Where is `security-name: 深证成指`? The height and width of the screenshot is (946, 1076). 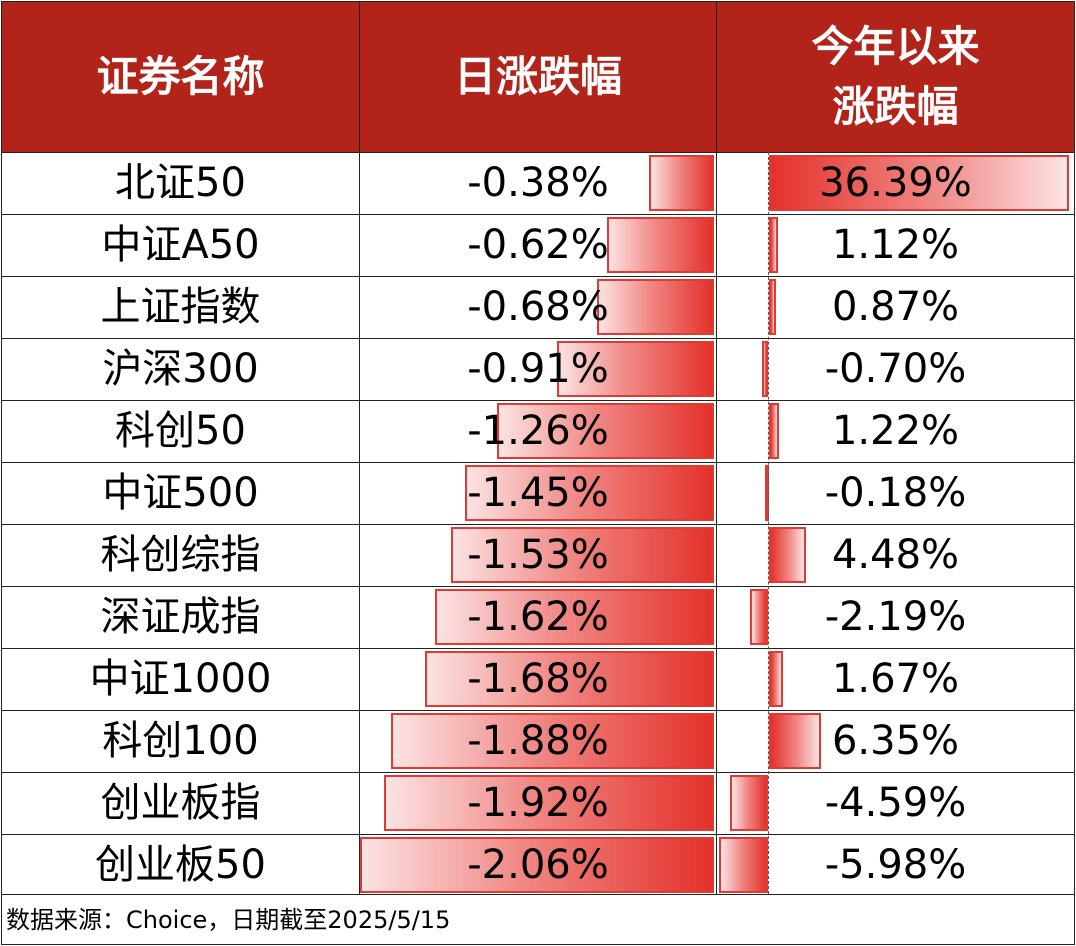 security-name: 深证成指 is located at coordinates (180, 617).